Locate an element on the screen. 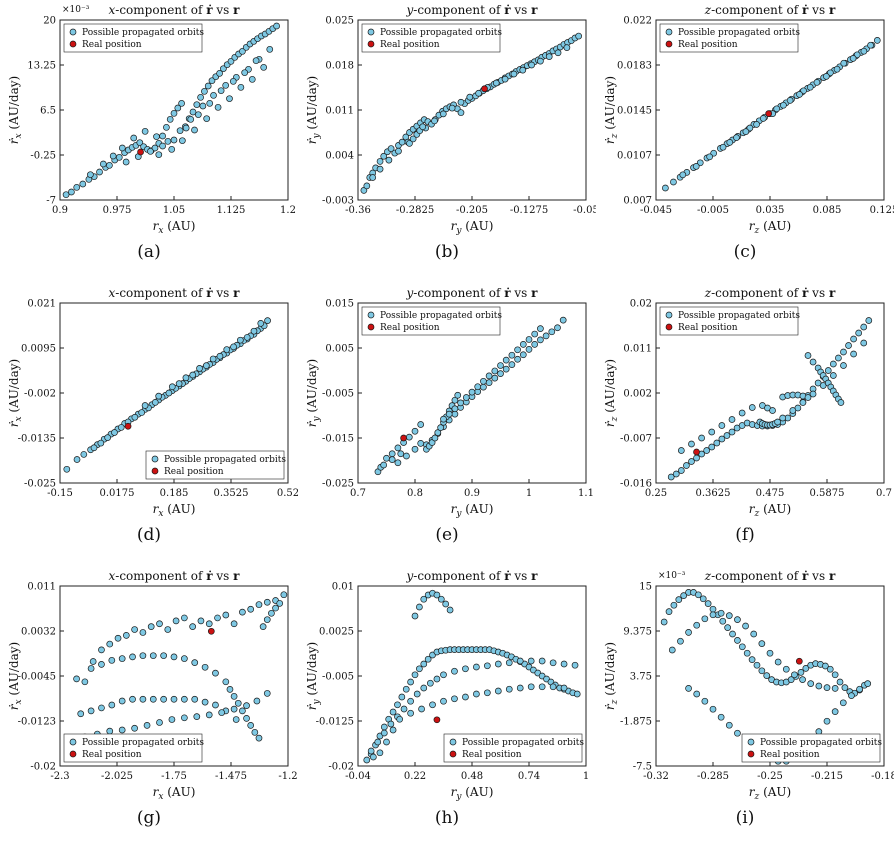 This screenshot has width=894, height=851. x-tick-label: 0.7 is located at coordinates (358, 493).